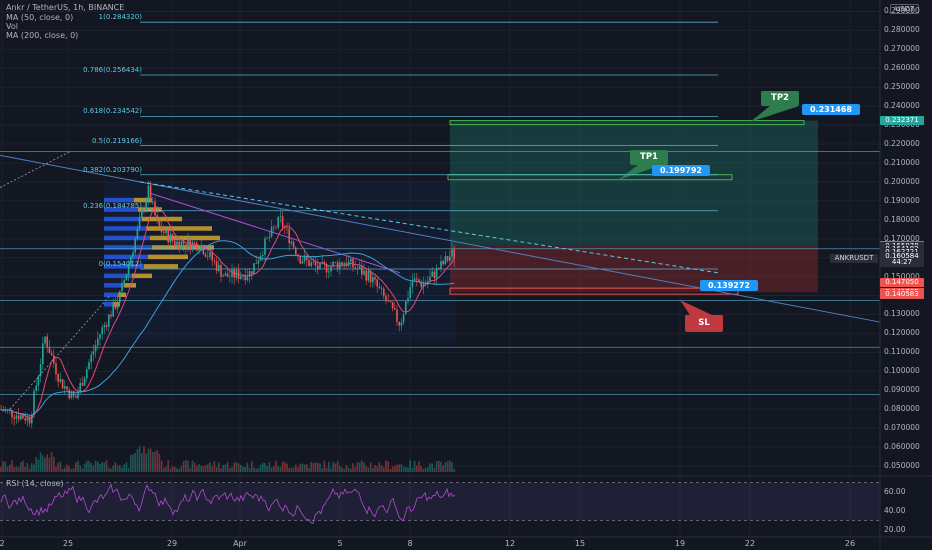 The image size is (932, 550). Describe the element at coordinates (729, 285) in the screenshot. I see `sl-price-label: 0.139272` at that location.